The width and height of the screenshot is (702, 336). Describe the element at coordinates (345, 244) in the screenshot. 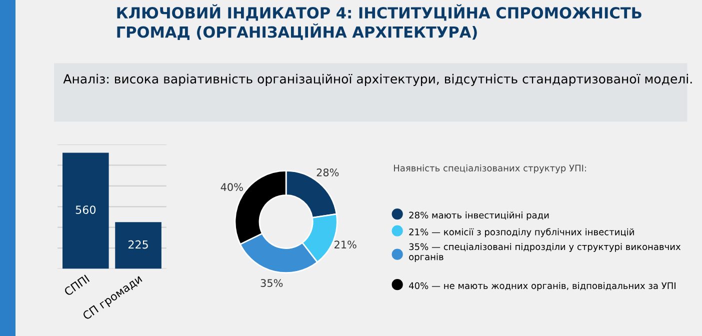

I see `data-label: 21%` at that location.